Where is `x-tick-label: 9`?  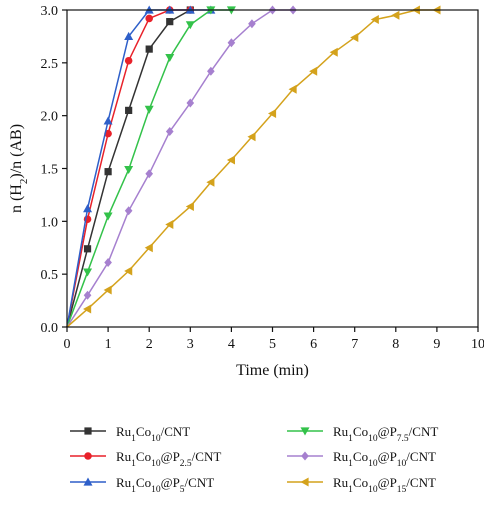 x-tick-label: 9 is located at coordinates (436, 344).